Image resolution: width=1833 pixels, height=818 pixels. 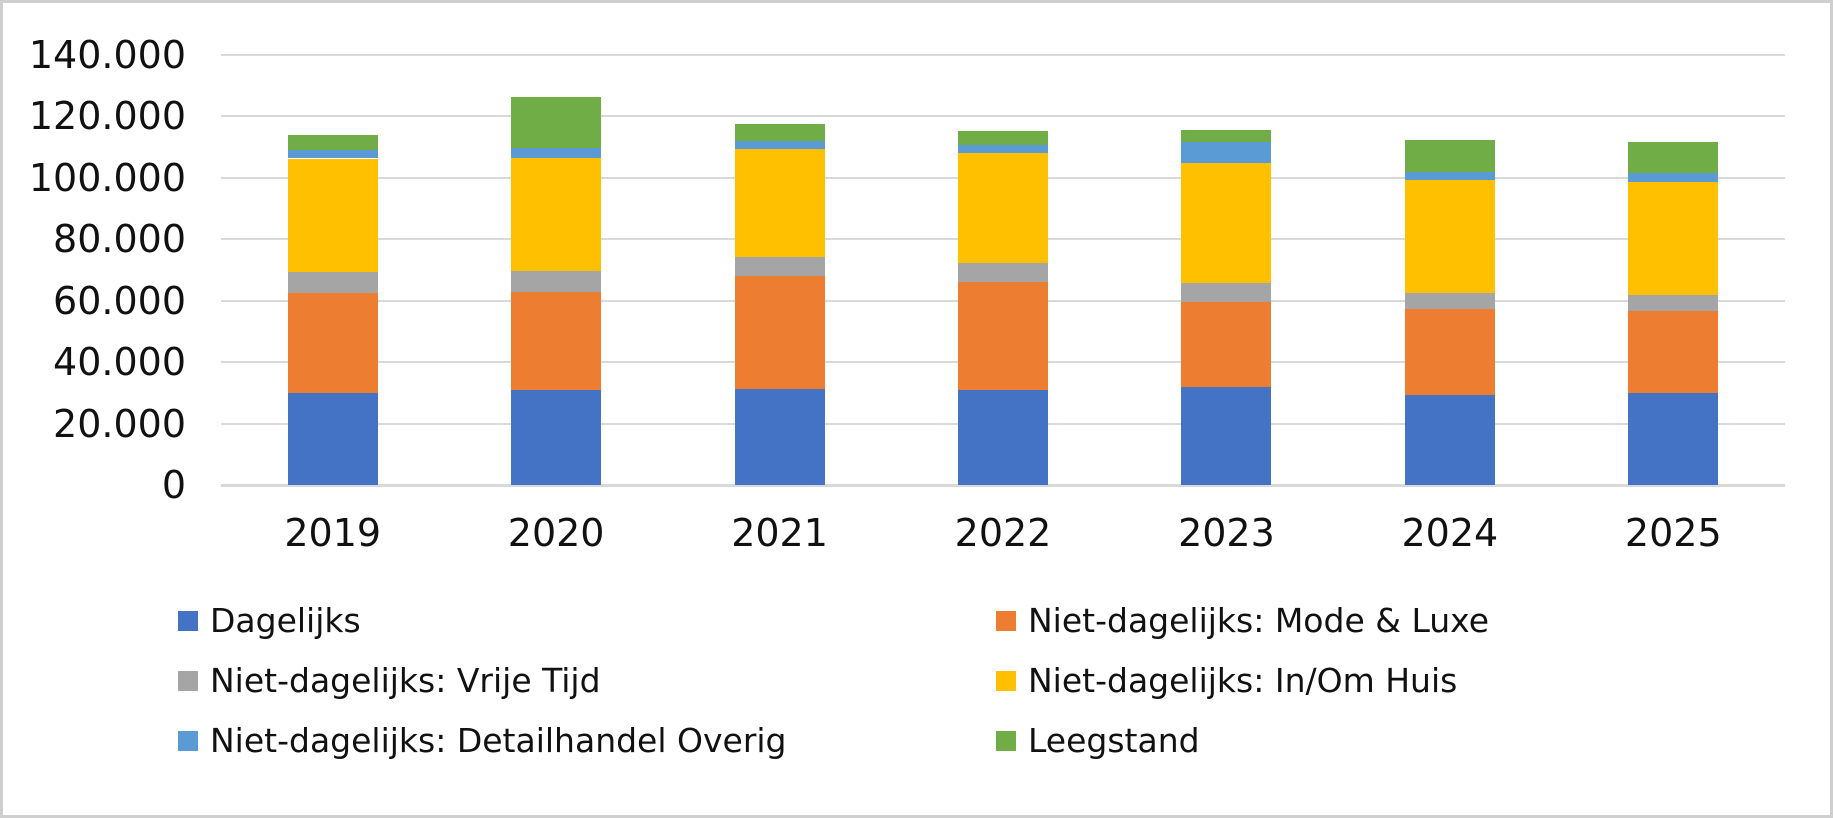 I want to click on bar-segment-2022-leegstand, so click(x=1003, y=138).